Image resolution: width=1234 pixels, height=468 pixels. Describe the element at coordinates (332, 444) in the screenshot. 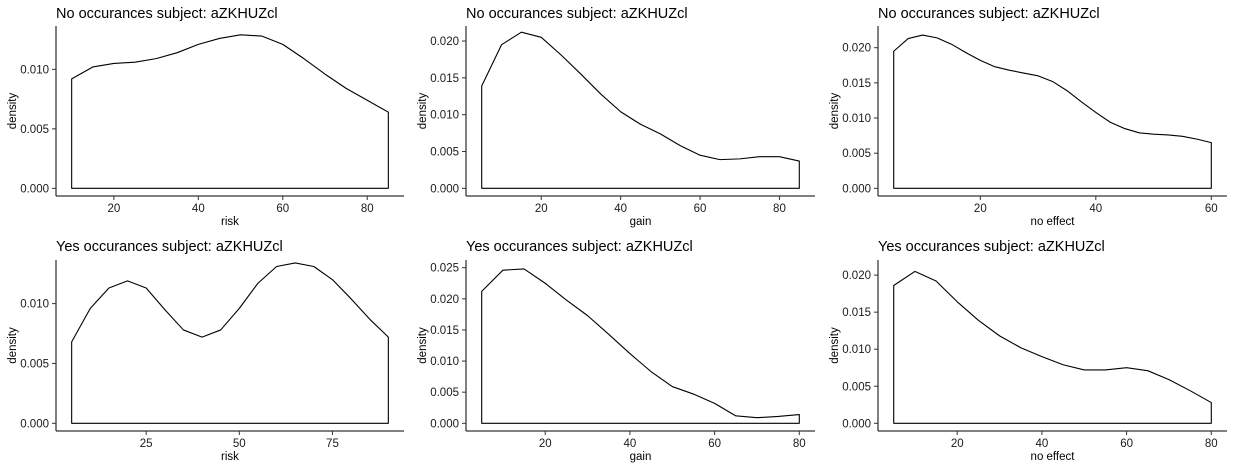

I see `x-tick-label: 75` at that location.